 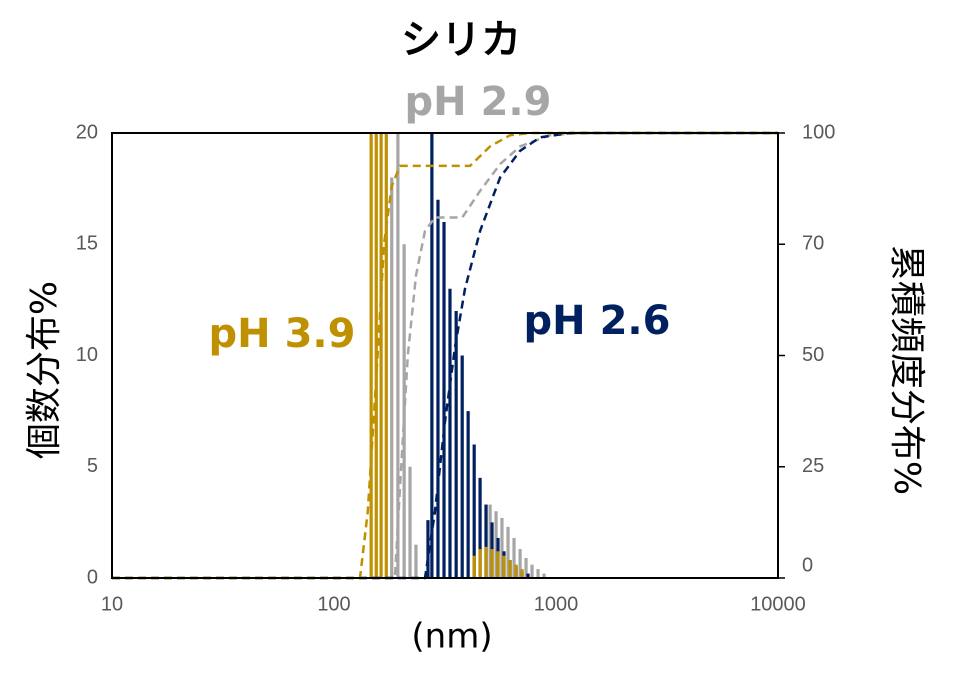 I want to click on y-tick-label: 15, so click(x=87, y=244).